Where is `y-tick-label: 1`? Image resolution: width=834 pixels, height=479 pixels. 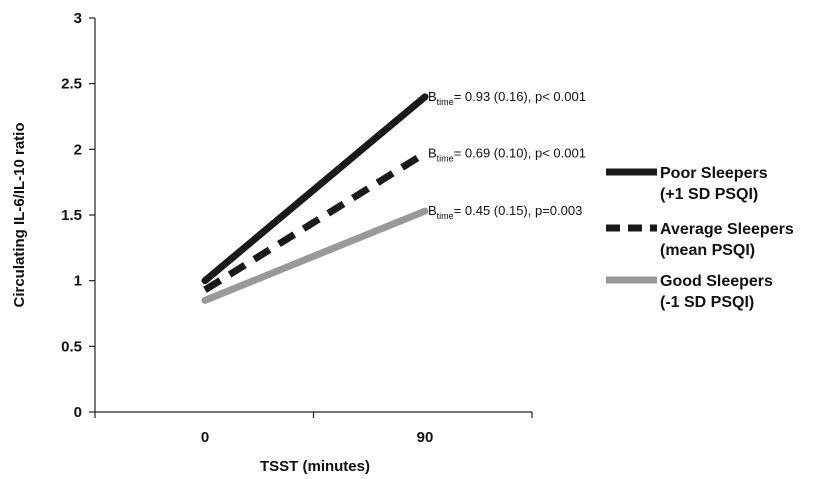 y-tick-label: 1 is located at coordinates (78, 281).